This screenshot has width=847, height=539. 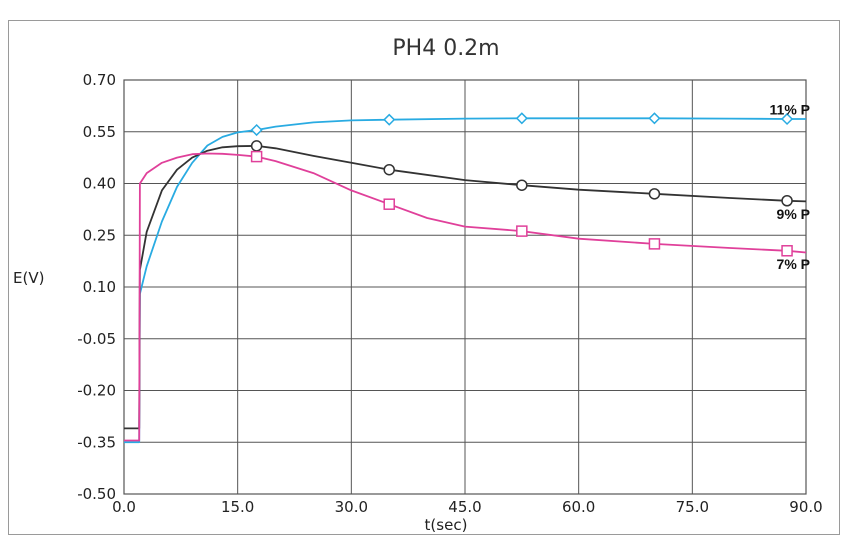 I want to click on y-tick-label: 0.55, so click(x=99, y=132).